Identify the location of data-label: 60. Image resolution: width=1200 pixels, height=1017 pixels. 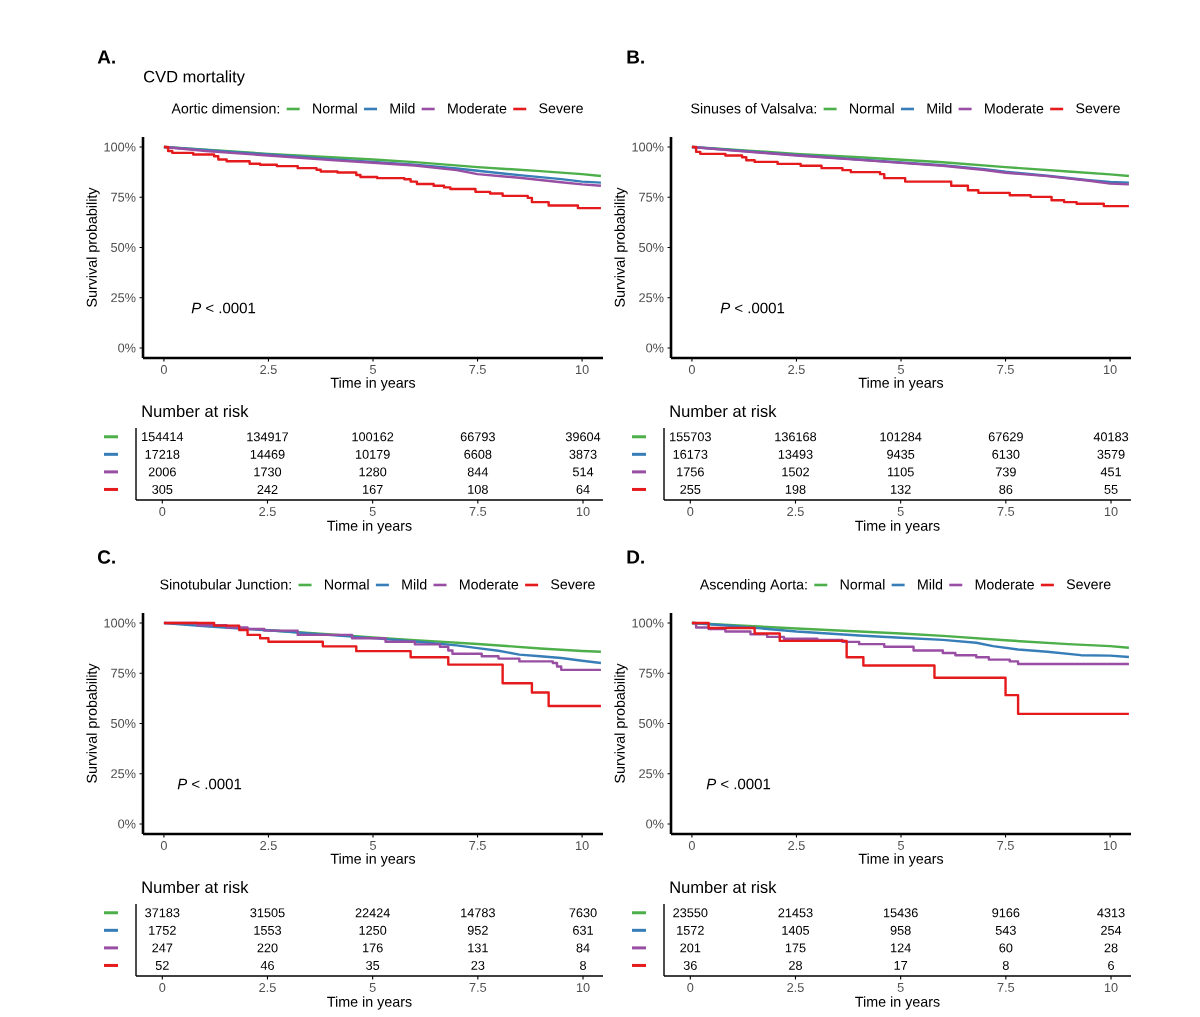
(1006, 948).